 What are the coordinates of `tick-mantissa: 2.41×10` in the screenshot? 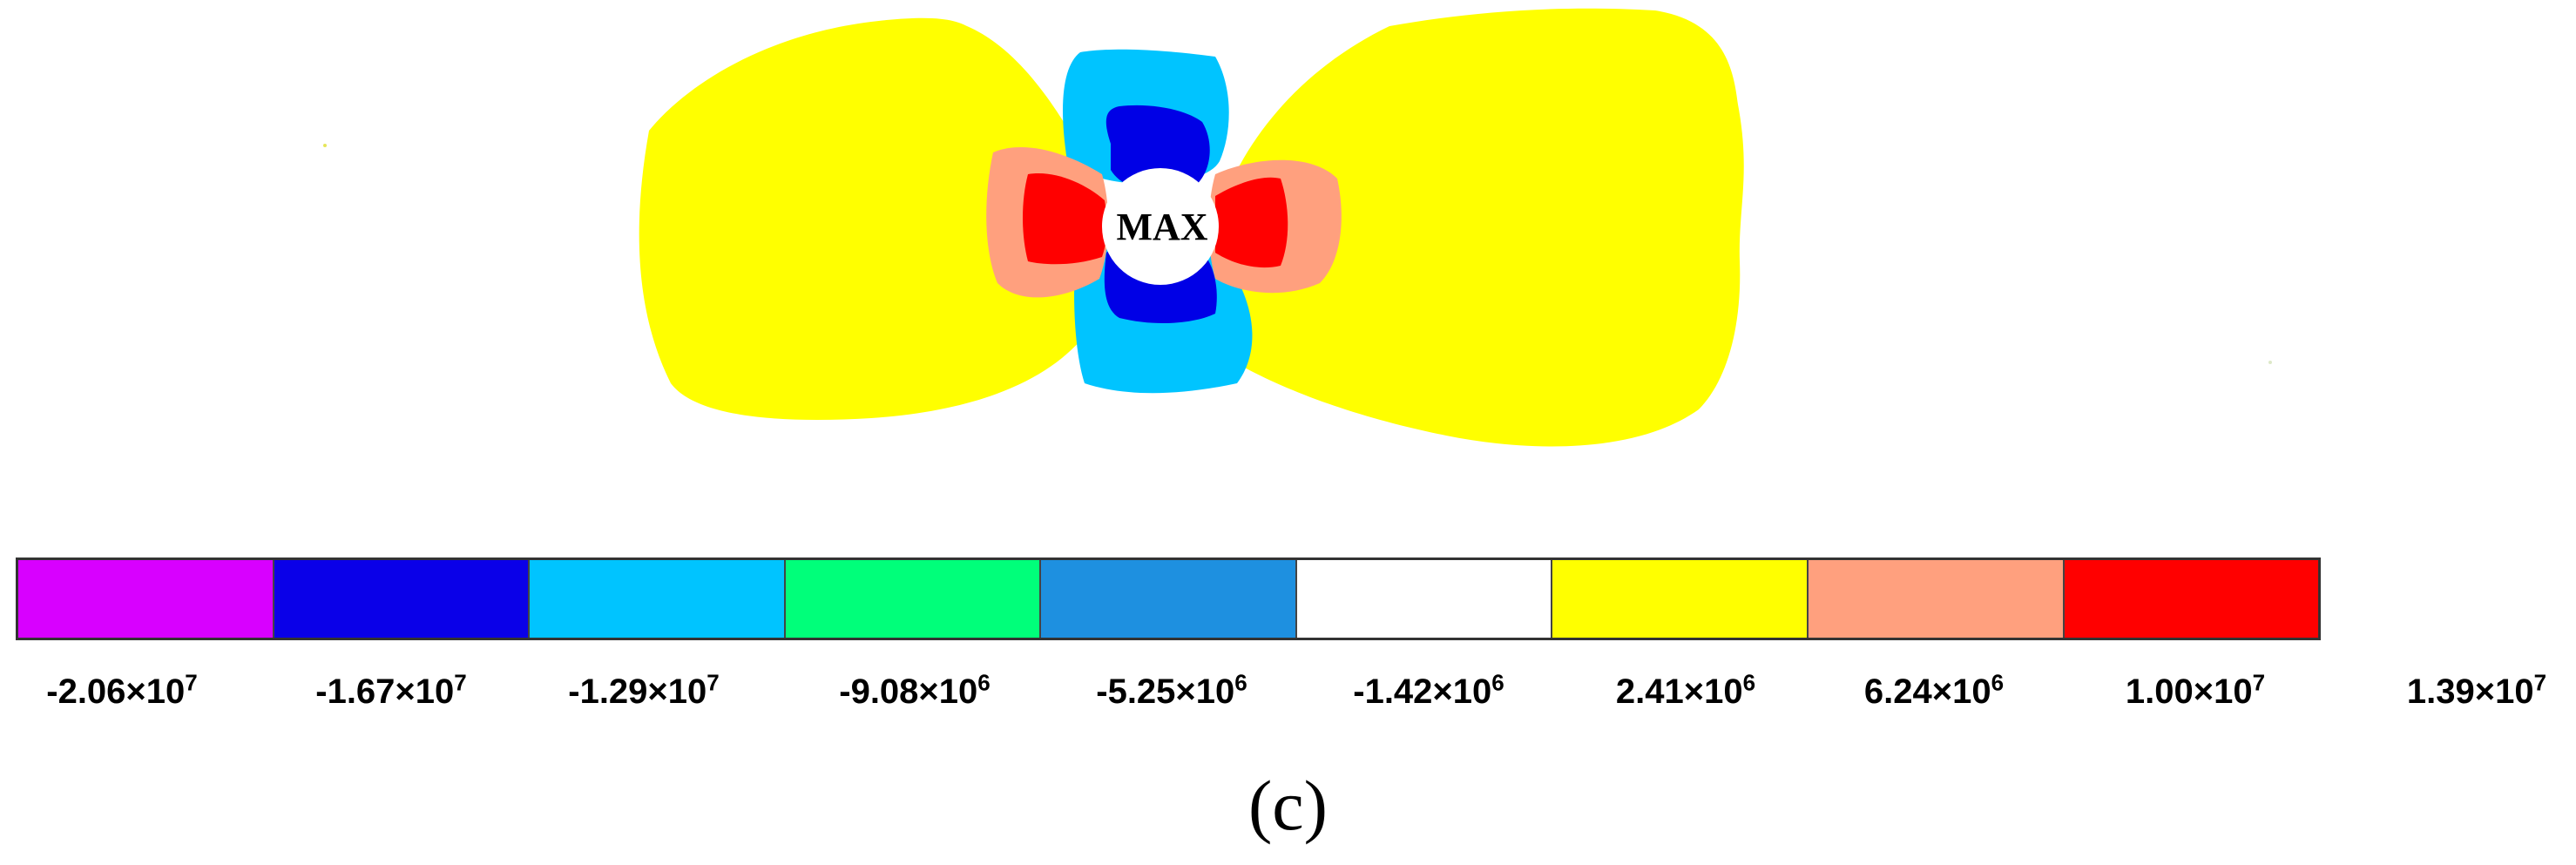 It's located at (1679, 691).